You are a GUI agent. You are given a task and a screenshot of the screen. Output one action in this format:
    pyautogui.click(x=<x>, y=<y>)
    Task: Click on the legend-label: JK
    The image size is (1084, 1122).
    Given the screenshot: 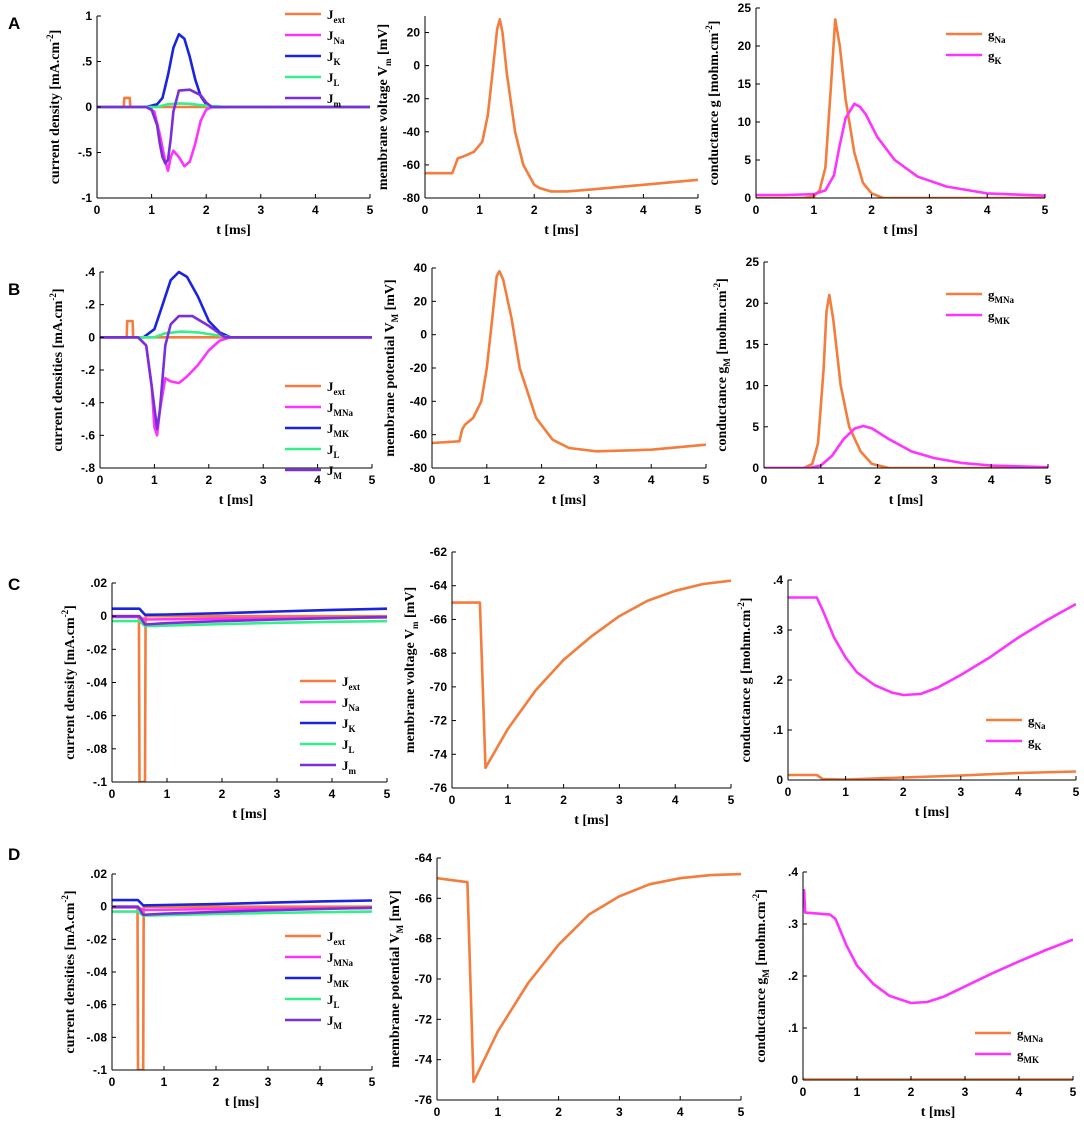 What is the action you would take?
    pyautogui.click(x=349, y=725)
    